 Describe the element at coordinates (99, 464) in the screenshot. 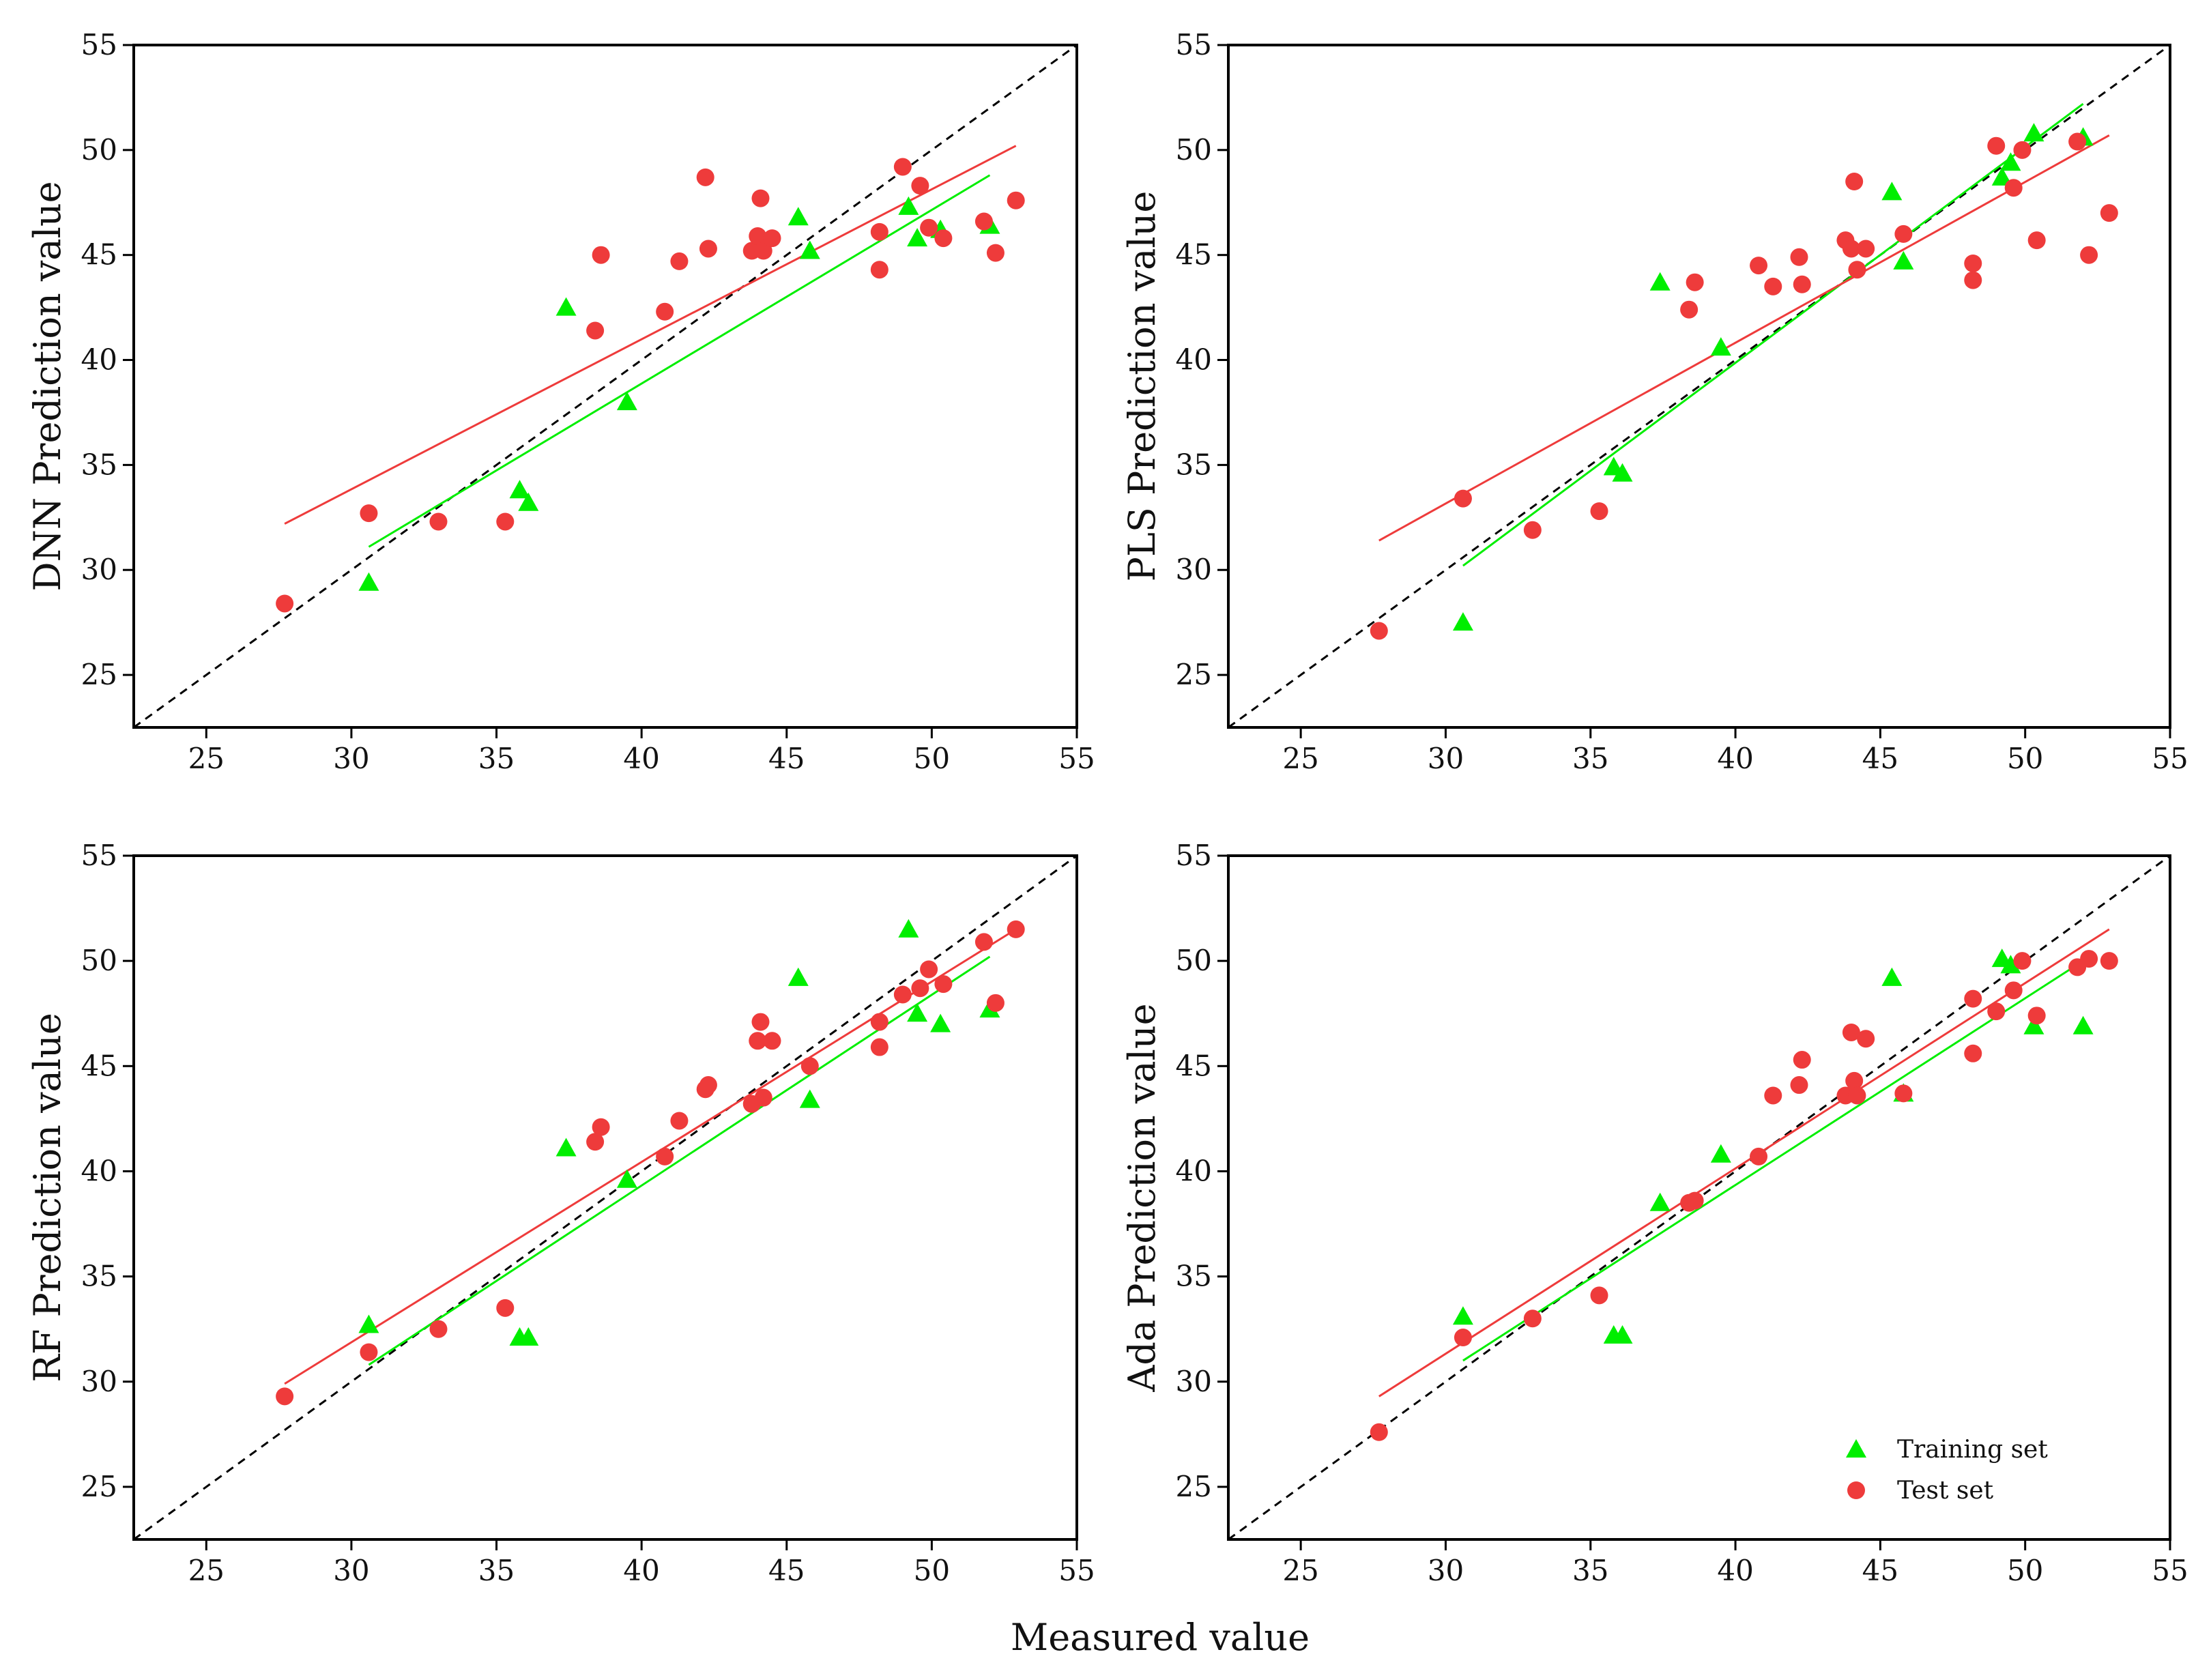

I see `dnn-y-tick-label: 35` at that location.